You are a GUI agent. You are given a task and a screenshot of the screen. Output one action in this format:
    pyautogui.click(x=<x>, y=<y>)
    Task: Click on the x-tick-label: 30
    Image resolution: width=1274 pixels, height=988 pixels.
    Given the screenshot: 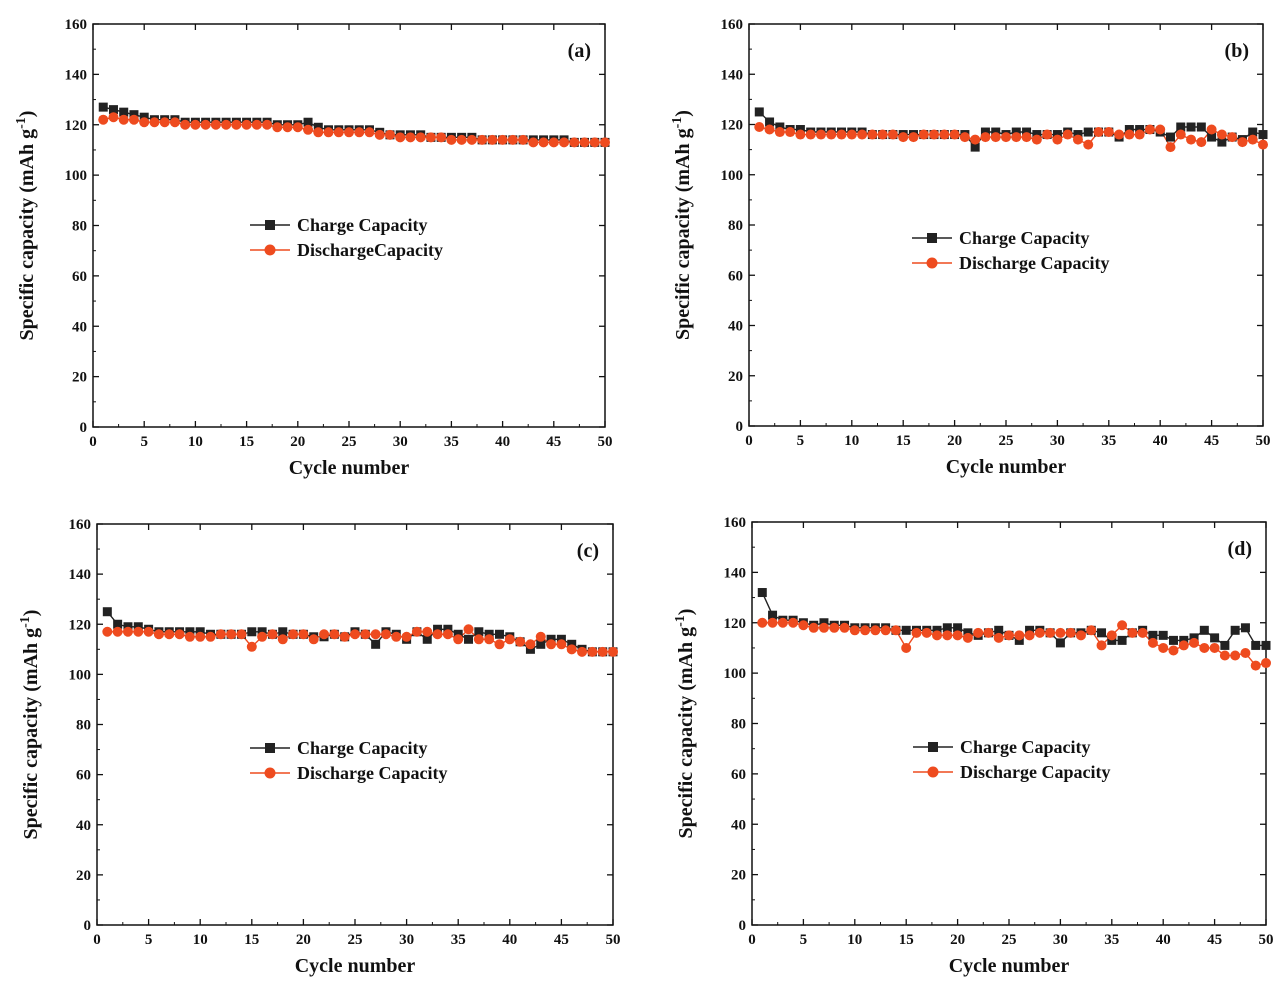 What is the action you would take?
    pyautogui.click(x=406, y=940)
    